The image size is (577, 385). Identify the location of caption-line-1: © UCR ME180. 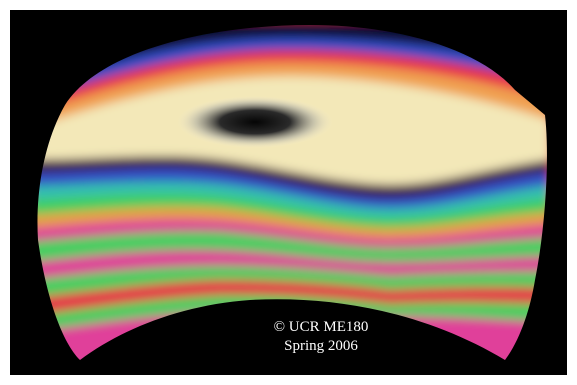
(321, 327).